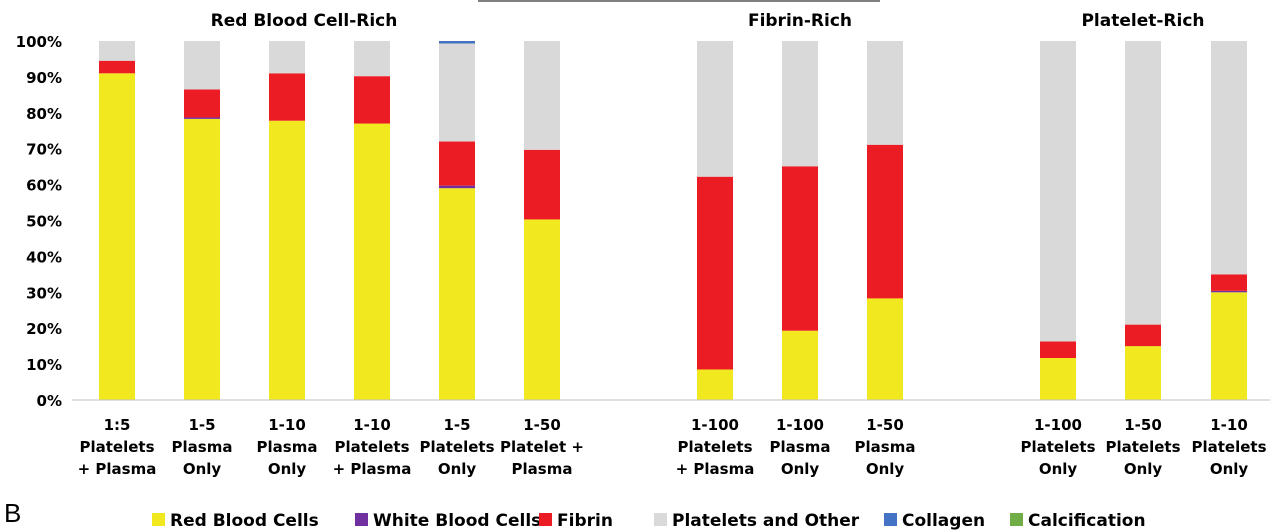 This screenshot has width=1278, height=531. Describe the element at coordinates (44, 365) in the screenshot. I see `y-tick-label: 10%` at that location.